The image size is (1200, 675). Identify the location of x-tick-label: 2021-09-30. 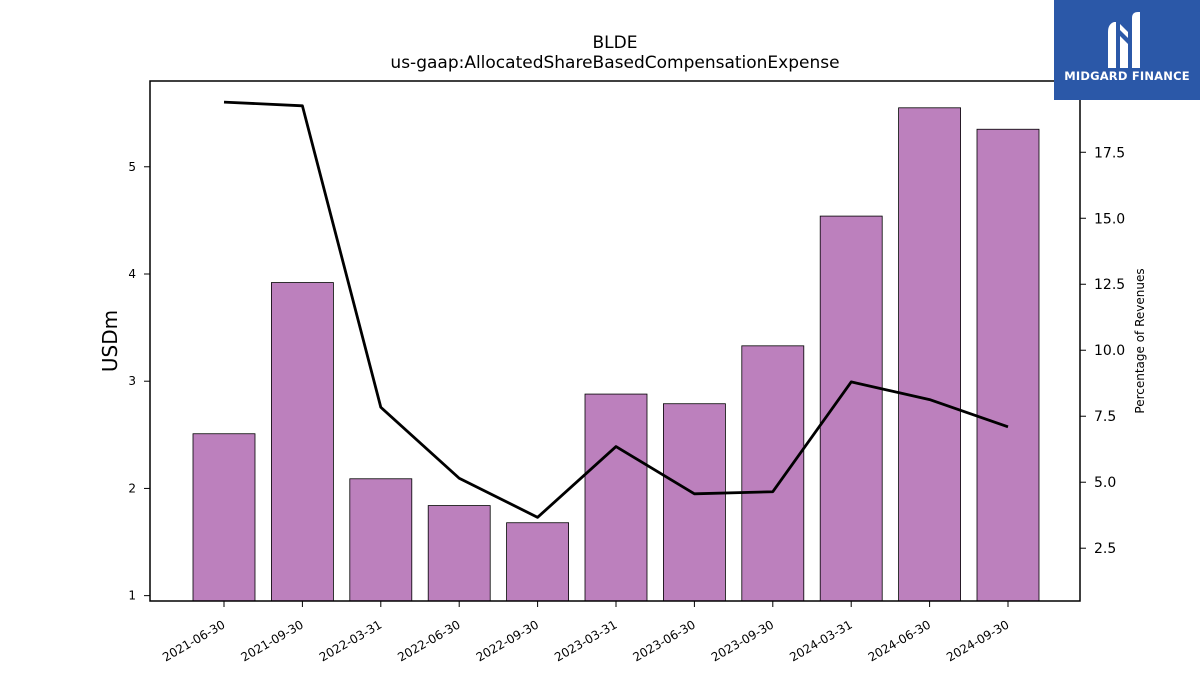
(271, 640).